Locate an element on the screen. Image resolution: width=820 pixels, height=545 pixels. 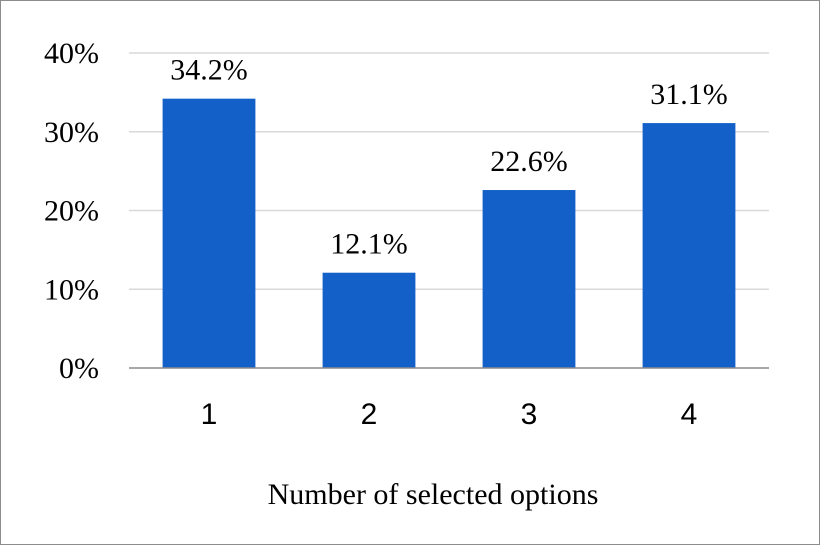
x-tick-label: 2 is located at coordinates (369, 414).